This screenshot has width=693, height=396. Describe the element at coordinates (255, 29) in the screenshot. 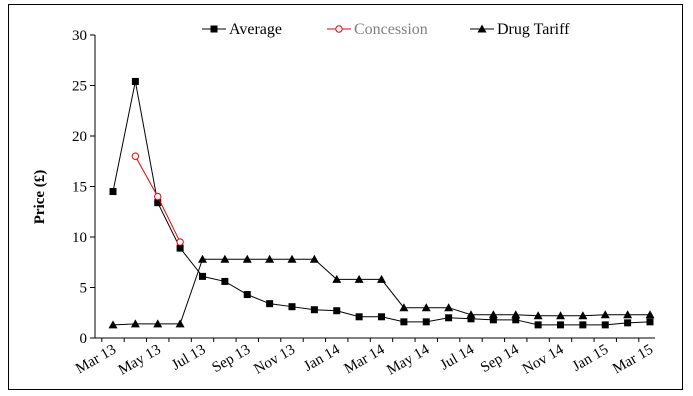

I see `legend-label: Average` at that location.